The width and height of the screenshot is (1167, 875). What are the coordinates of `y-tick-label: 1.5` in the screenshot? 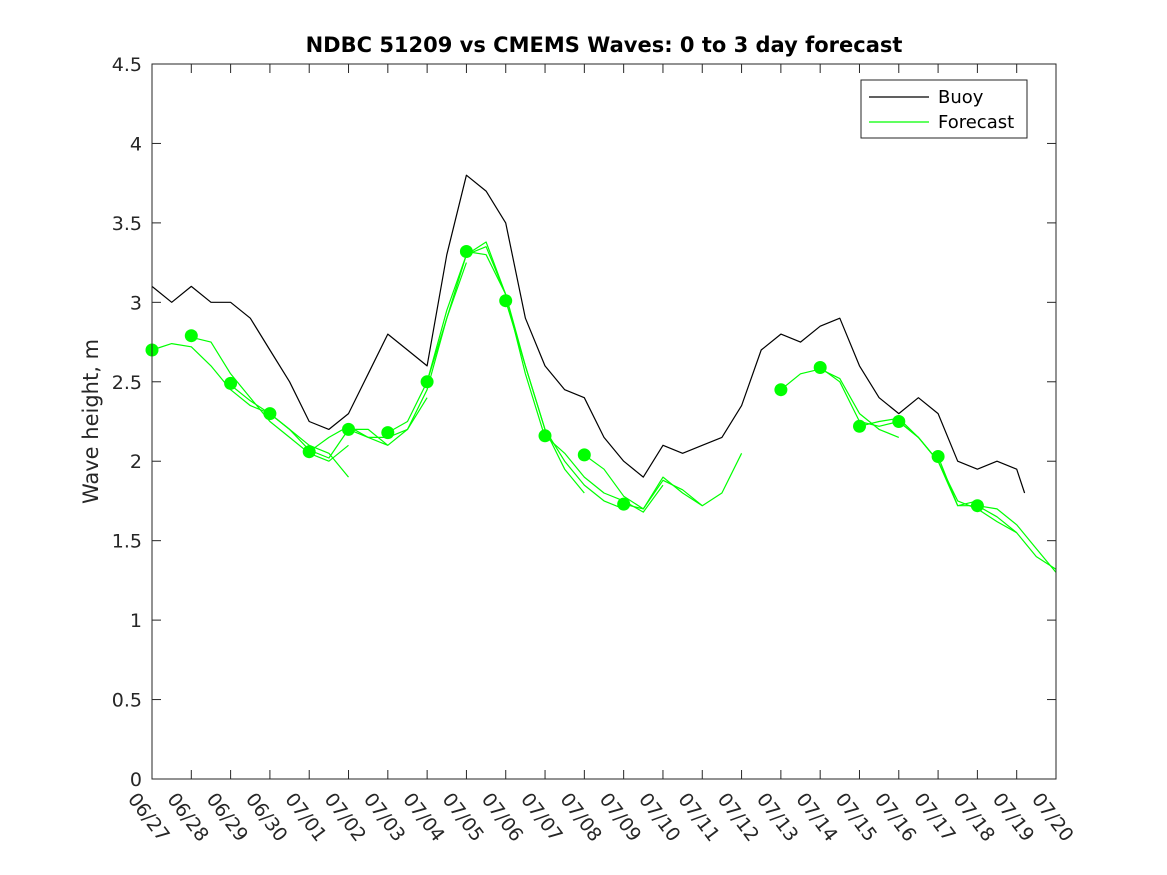 It's located at (127, 542).